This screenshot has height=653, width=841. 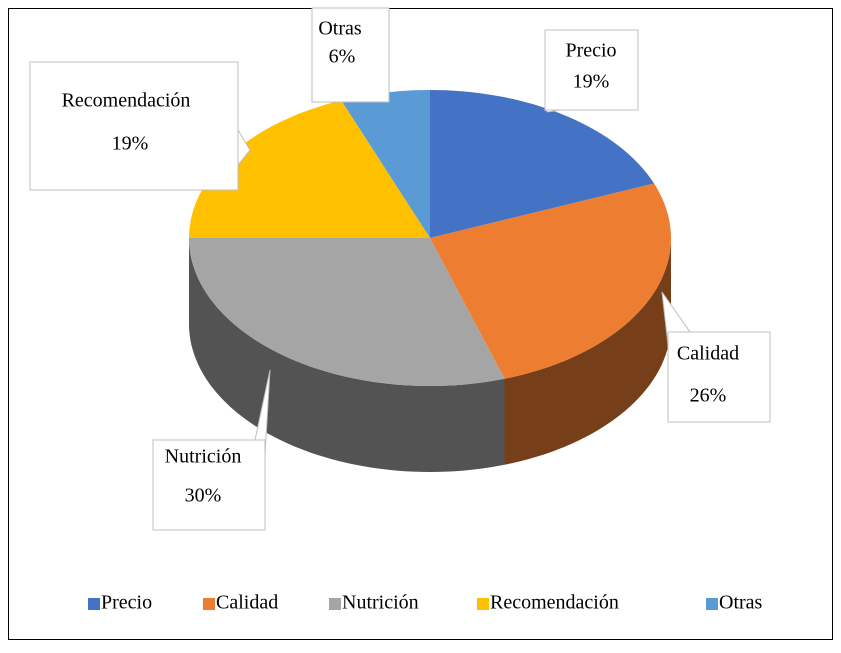 I want to click on data-label: 30%, so click(x=203, y=496).